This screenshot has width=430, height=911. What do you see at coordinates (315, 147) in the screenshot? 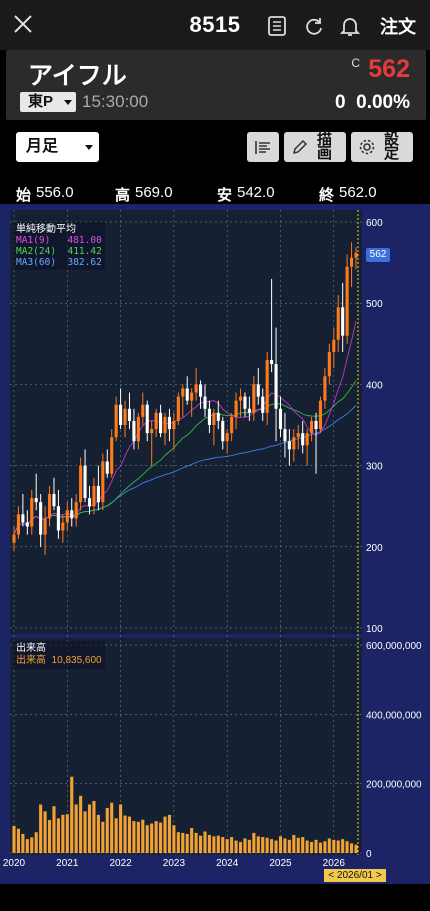
I see `draw-button: 描画` at bounding box center [315, 147].